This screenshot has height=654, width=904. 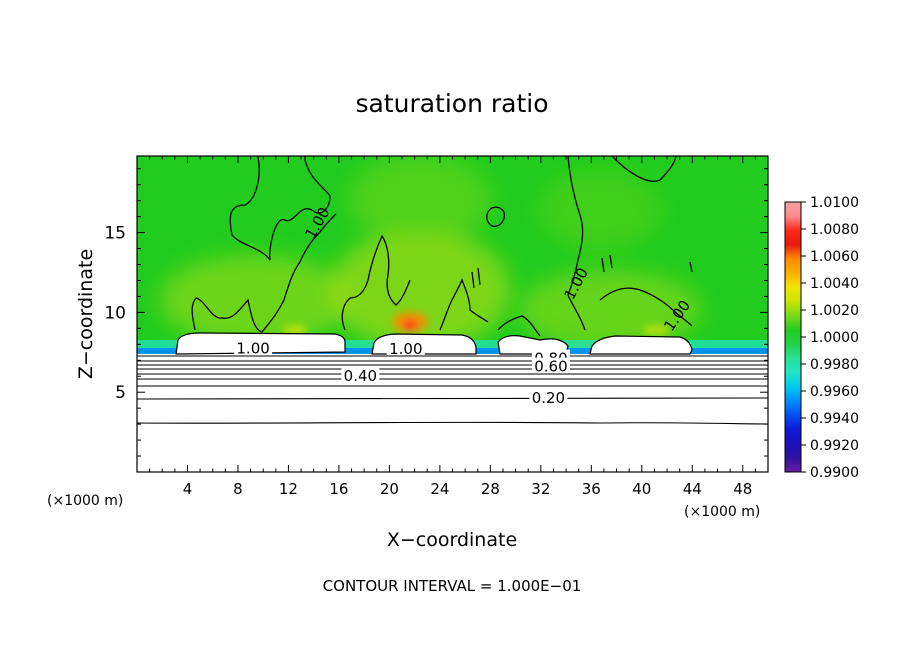 I want to click on contour-level-0.9, so click(x=452, y=356).